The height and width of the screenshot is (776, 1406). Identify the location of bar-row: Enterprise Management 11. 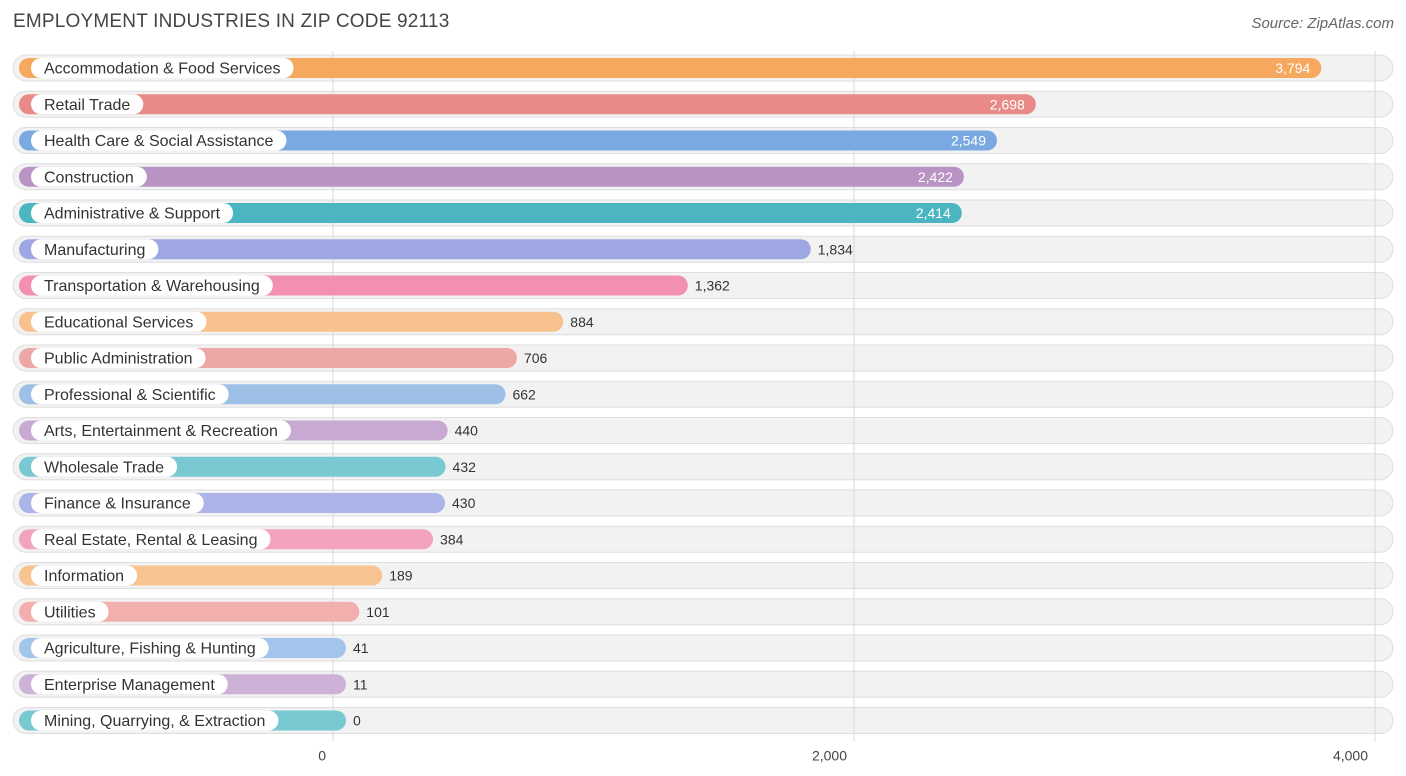
(193, 684).